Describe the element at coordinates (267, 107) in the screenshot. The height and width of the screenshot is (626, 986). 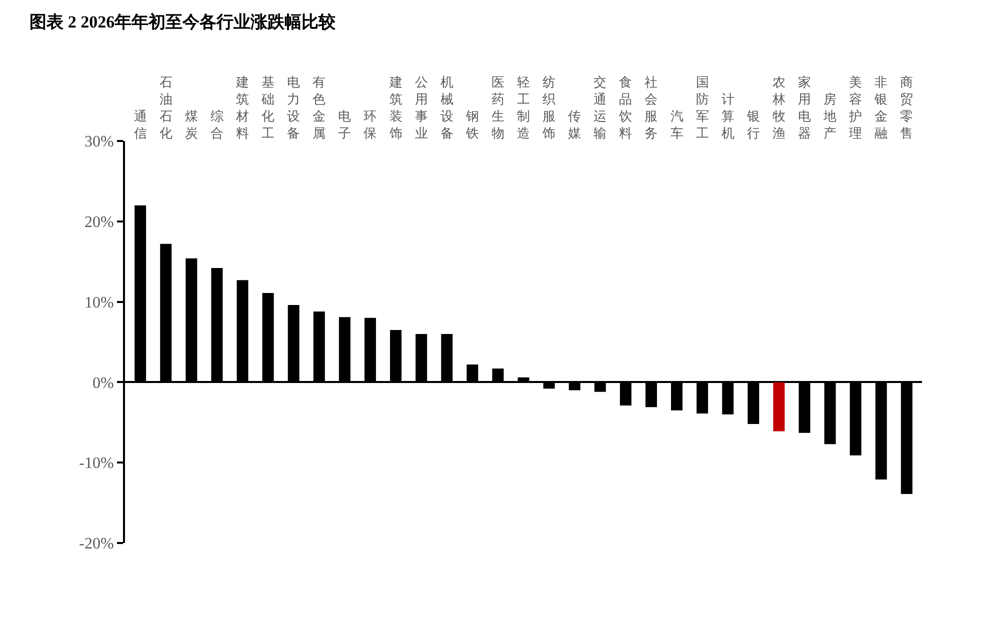
I see `x-tick-label: 基础化工` at that location.